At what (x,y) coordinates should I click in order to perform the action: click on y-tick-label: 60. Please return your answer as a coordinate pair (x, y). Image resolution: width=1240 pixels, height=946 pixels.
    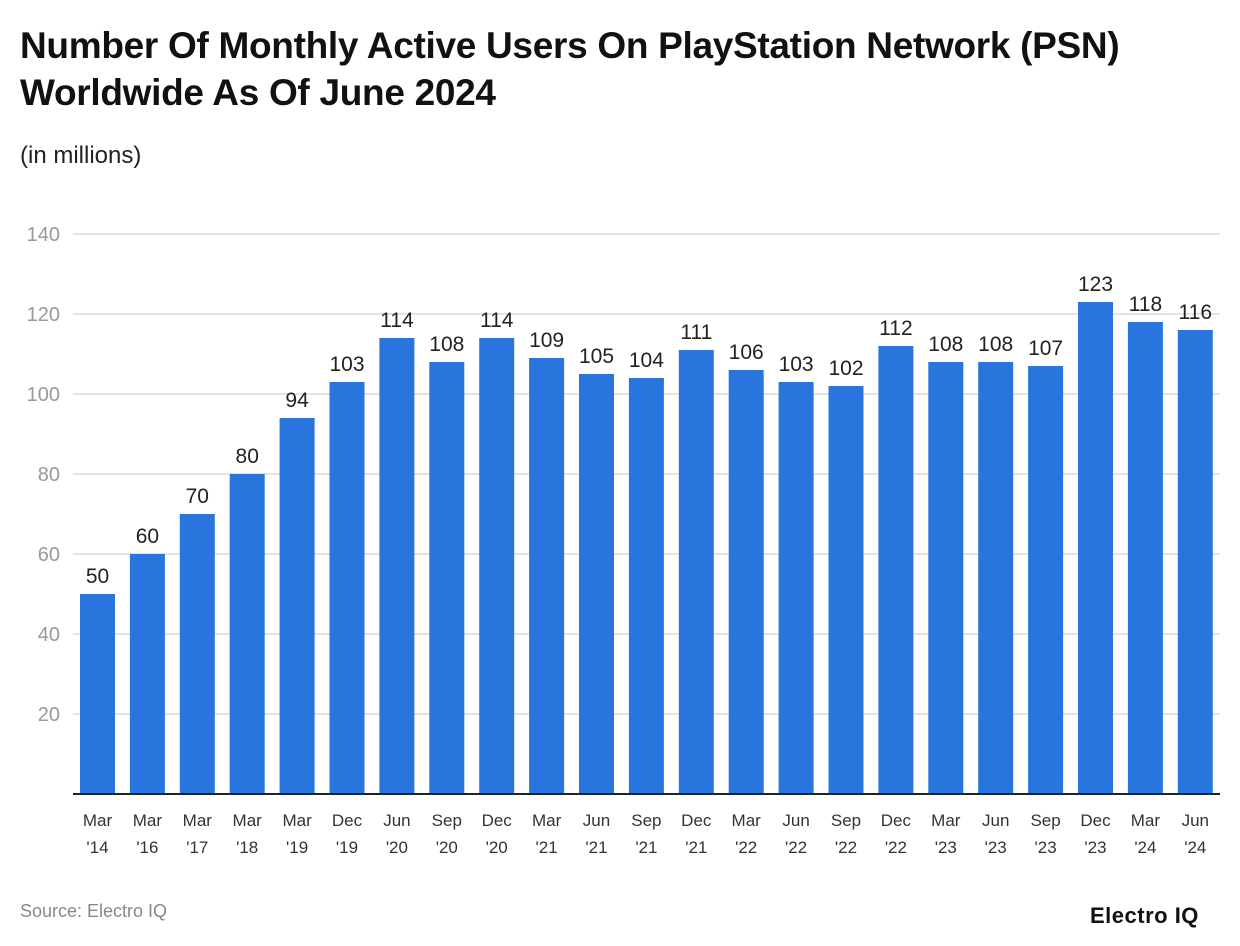
    Looking at the image, I should click on (49, 555).